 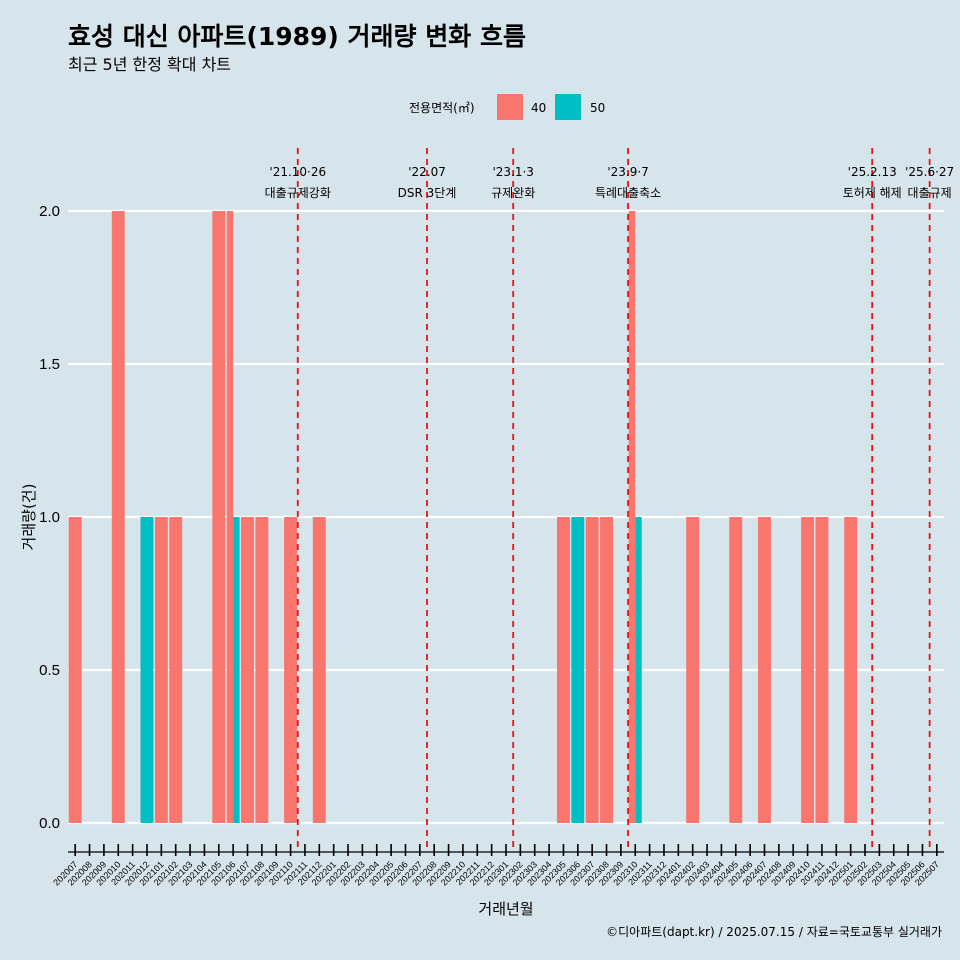 What do you see at coordinates (49, 670) in the screenshot?
I see `y-tick-label: 0.5` at bounding box center [49, 670].